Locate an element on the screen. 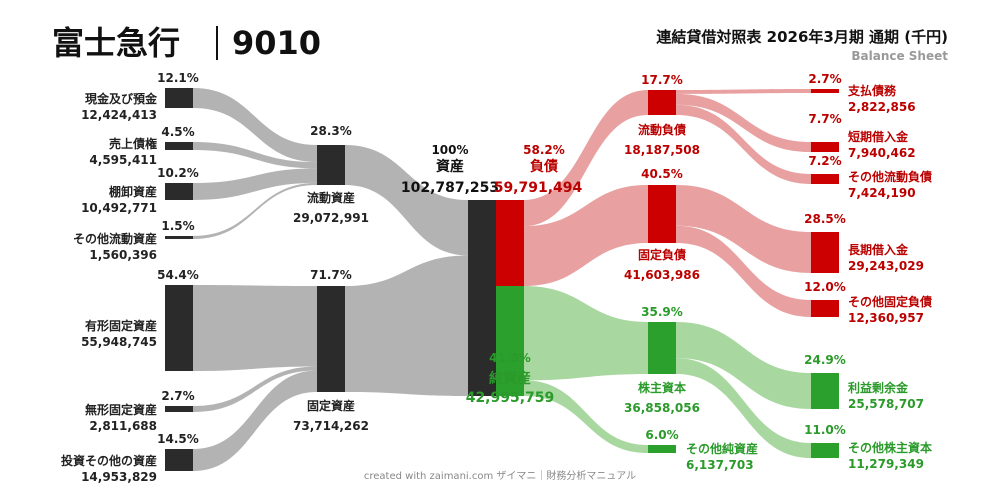 The height and width of the screenshot is (499, 1000). flow-link-investments-to-fixed_assets is located at coordinates (255, 420).